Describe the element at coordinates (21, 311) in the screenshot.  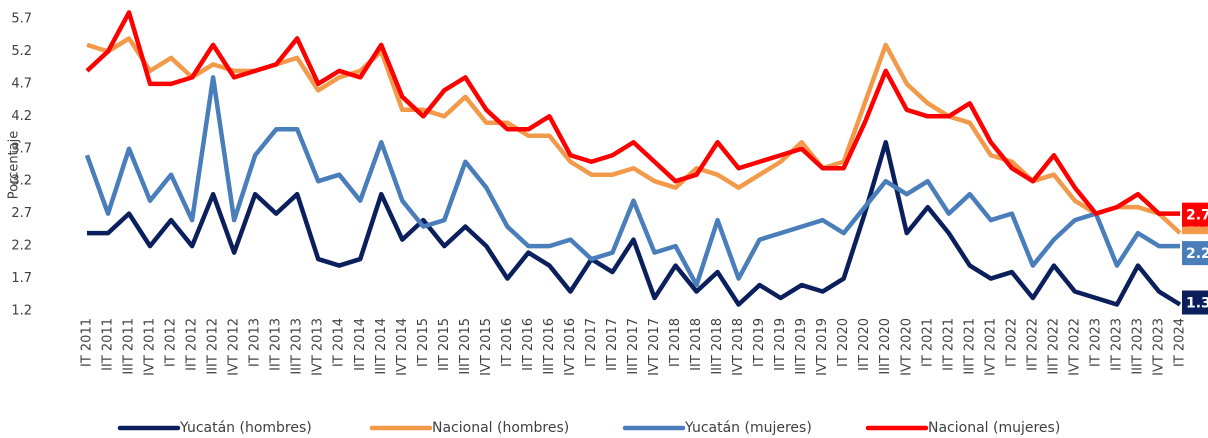
I see `y-tick-label: 1.2` at that location.